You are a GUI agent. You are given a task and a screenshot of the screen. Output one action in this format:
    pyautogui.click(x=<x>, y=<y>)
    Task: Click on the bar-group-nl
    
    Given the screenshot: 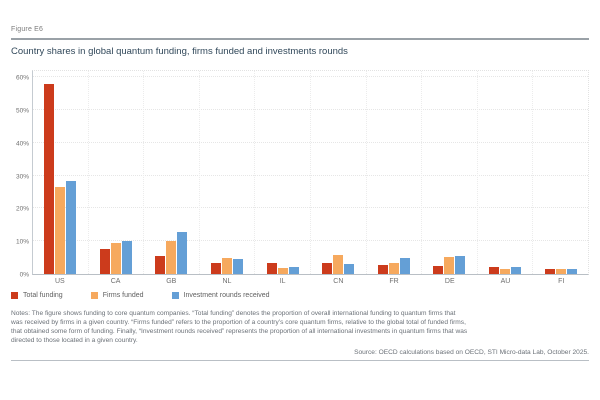 What is the action you would take?
    pyautogui.click(x=226, y=172)
    